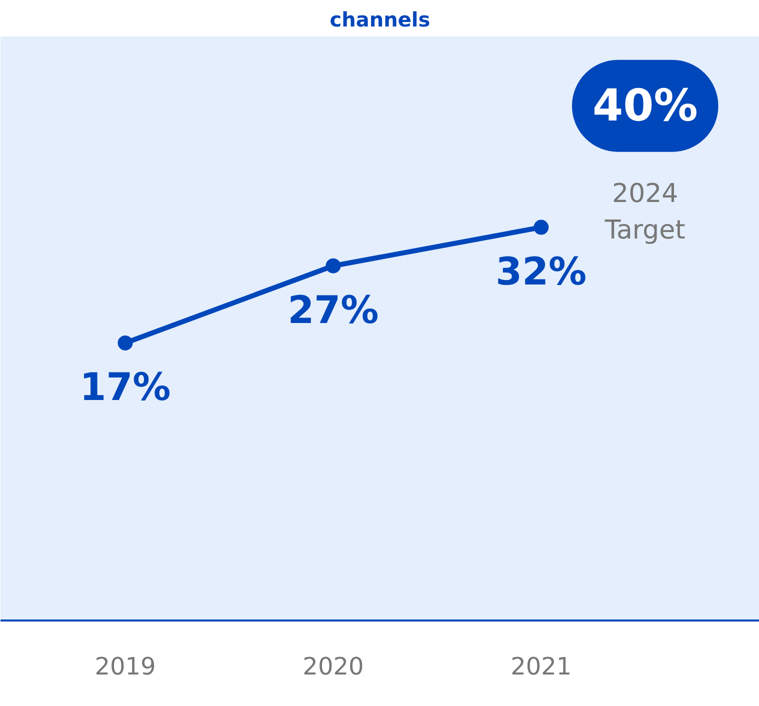 Image resolution: width=759 pixels, height=706 pixels. I want to click on chart-title: channels, so click(380, 20).